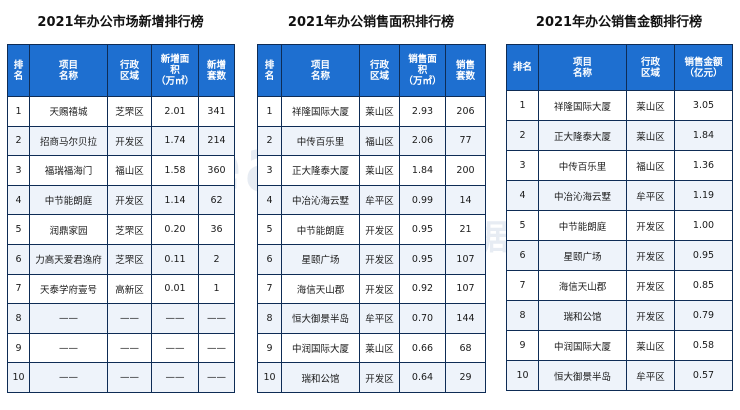 Image resolution: width=740 pixels, height=410 pixels. Describe the element at coordinates (371, 141) in the screenshot. I see `table-row: 2 中传百乐里 福山区 2.06 77` at that location.